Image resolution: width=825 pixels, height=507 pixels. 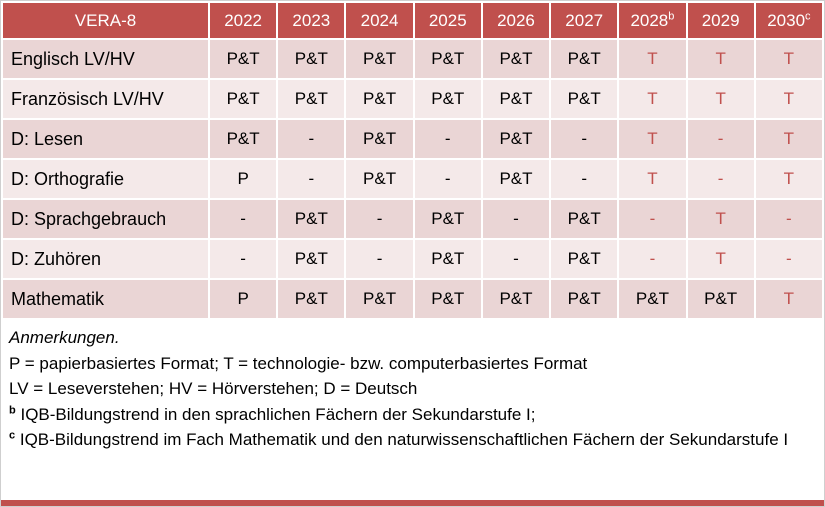 I want to click on table-row: Englisch LV/HV P&T P&T P&T P&T P&T P&T T T T, so click(x=412, y=59).